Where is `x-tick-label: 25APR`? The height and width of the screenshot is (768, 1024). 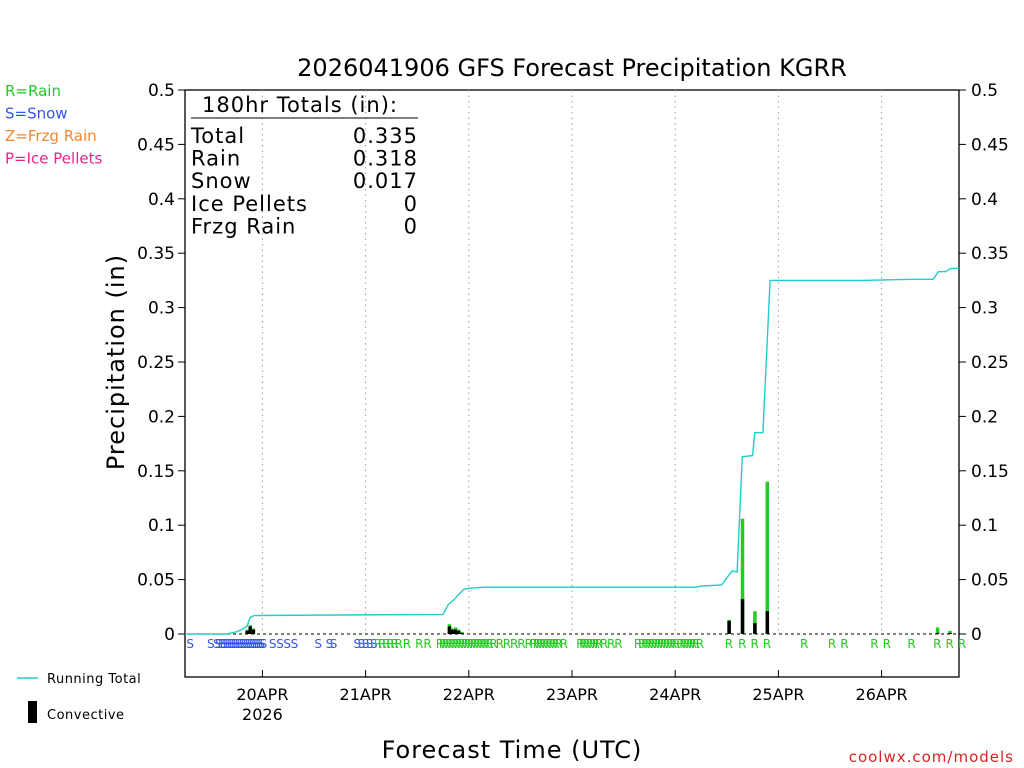
x-tick-label: 25APR is located at coordinates (778, 694).